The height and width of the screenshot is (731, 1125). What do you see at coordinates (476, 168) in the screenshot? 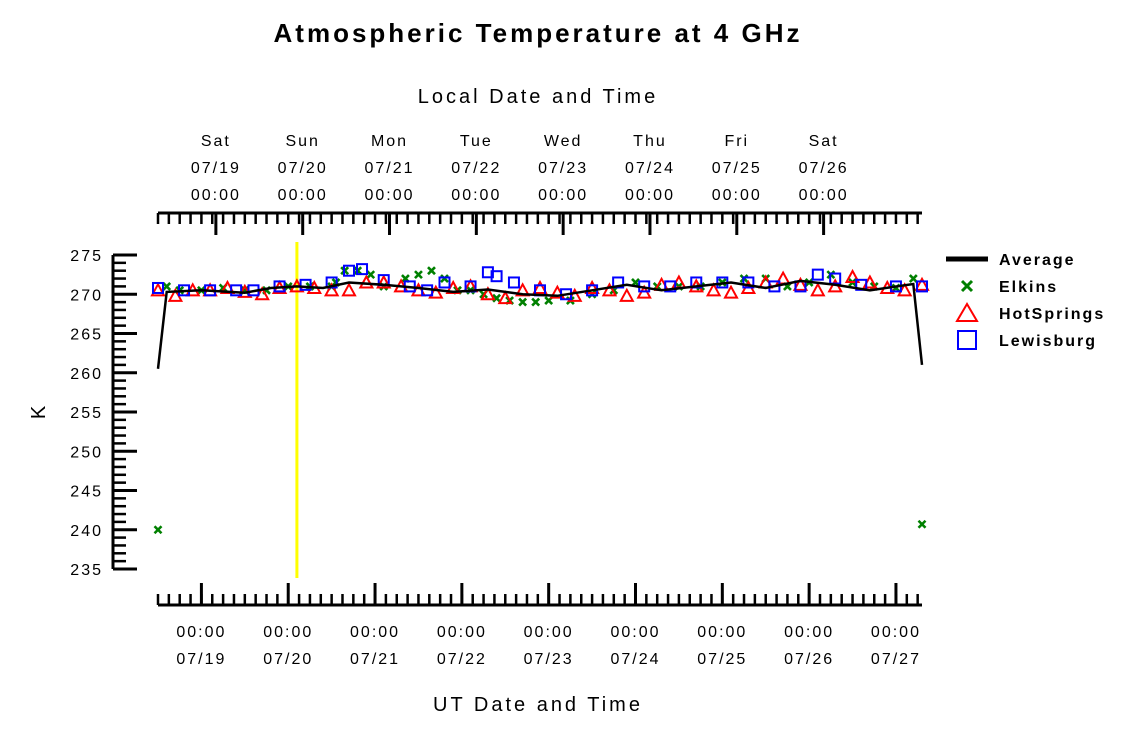
I see `top-tick-date: 07/22` at bounding box center [476, 168].